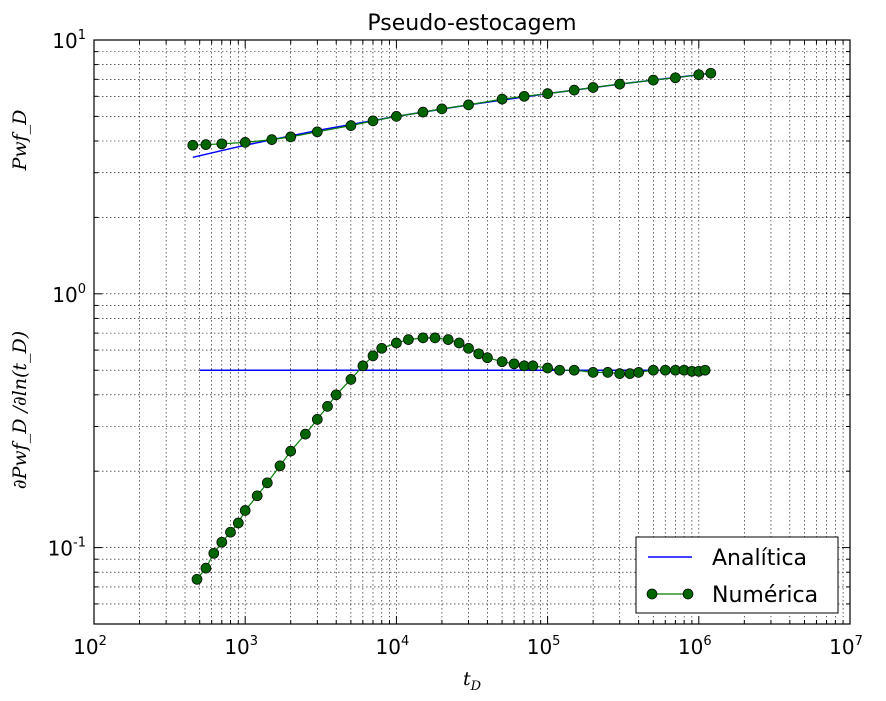 The width and height of the screenshot is (886, 701). I want to click on legend-analytic-label: Analítica, so click(759, 558).